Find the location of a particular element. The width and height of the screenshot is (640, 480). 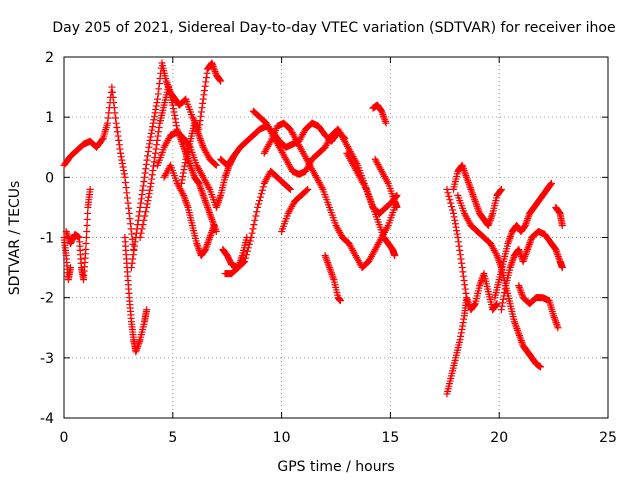

series-arc-k is located at coordinates (256, 219).